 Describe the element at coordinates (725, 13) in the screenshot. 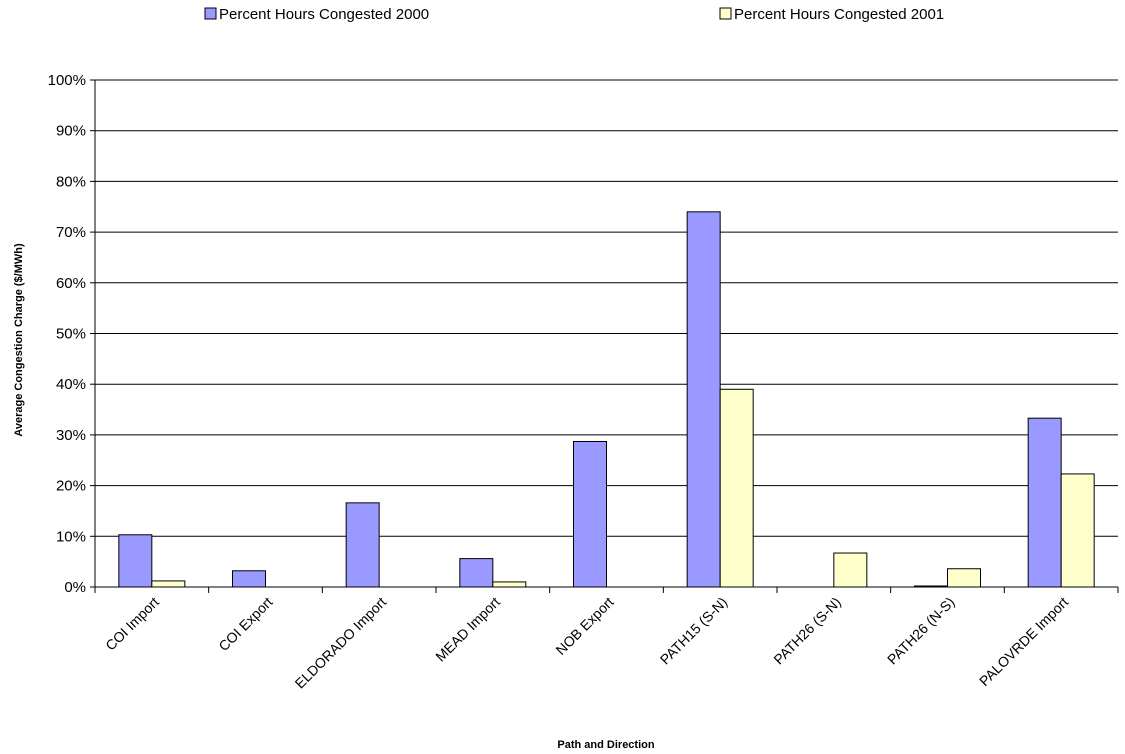

I see `legend-swatch-2001` at that location.